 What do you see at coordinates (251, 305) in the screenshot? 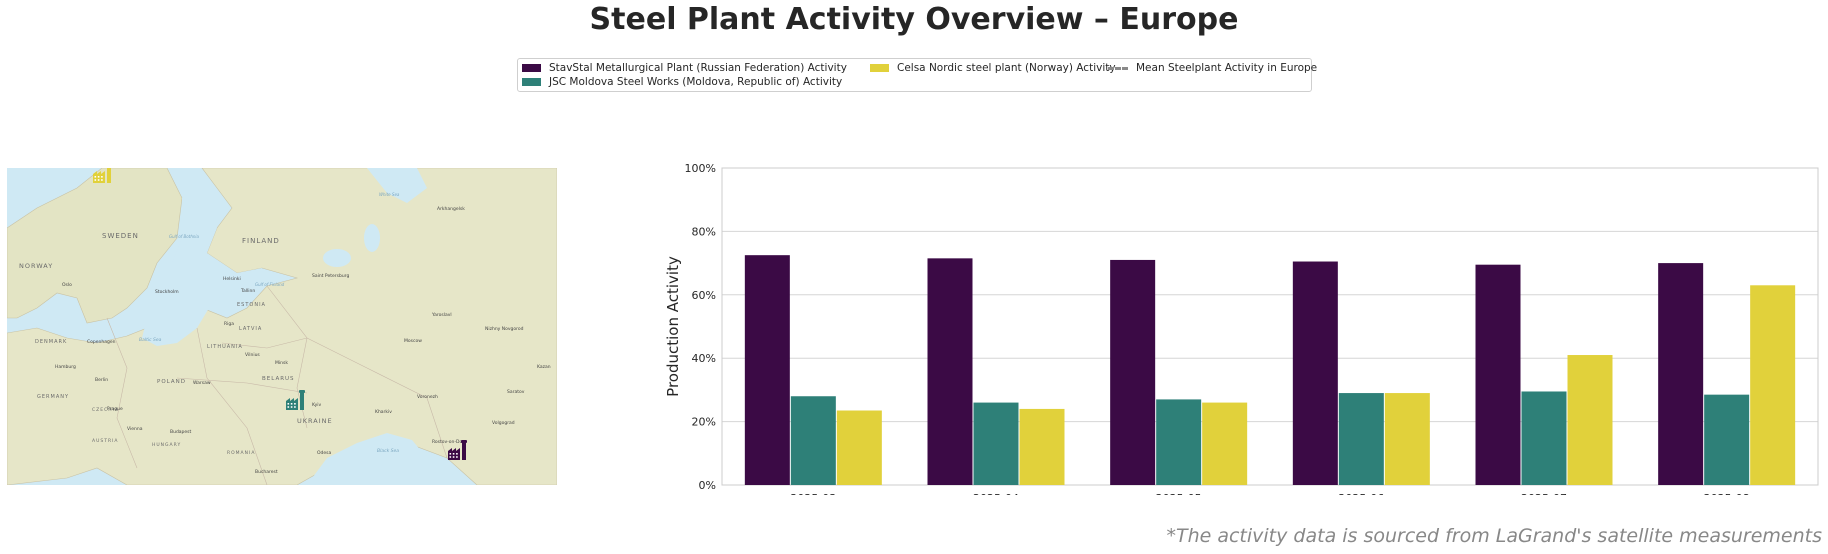
I see `map-label: ESTONIA` at bounding box center [251, 305].